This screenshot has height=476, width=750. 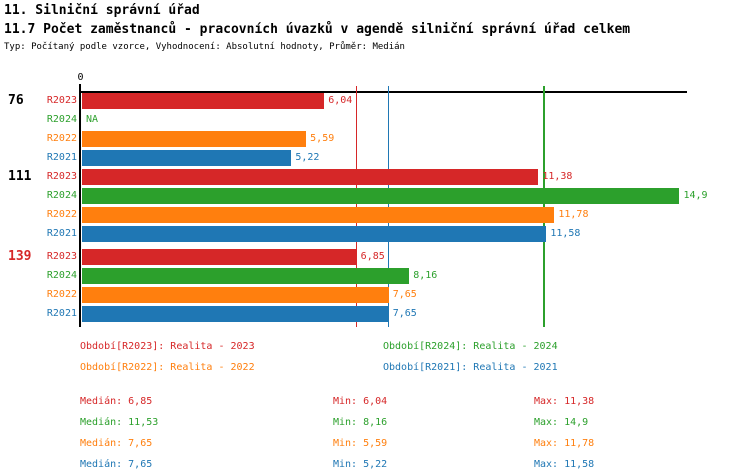 What do you see at coordinates (356, 206) in the screenshot?
I see `median-line-R2023` at bounding box center [356, 206].